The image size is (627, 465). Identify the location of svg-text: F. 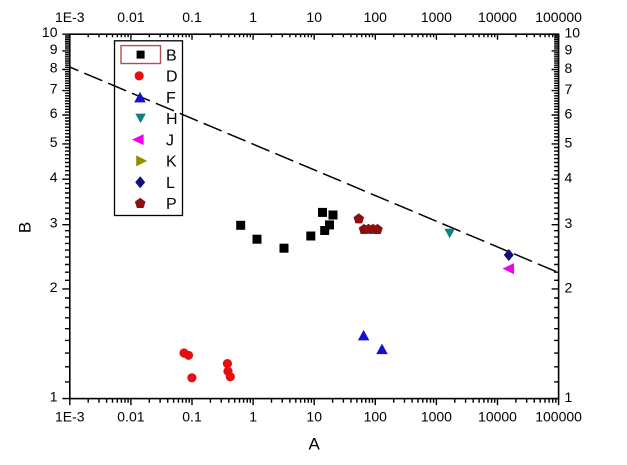
(171, 98).